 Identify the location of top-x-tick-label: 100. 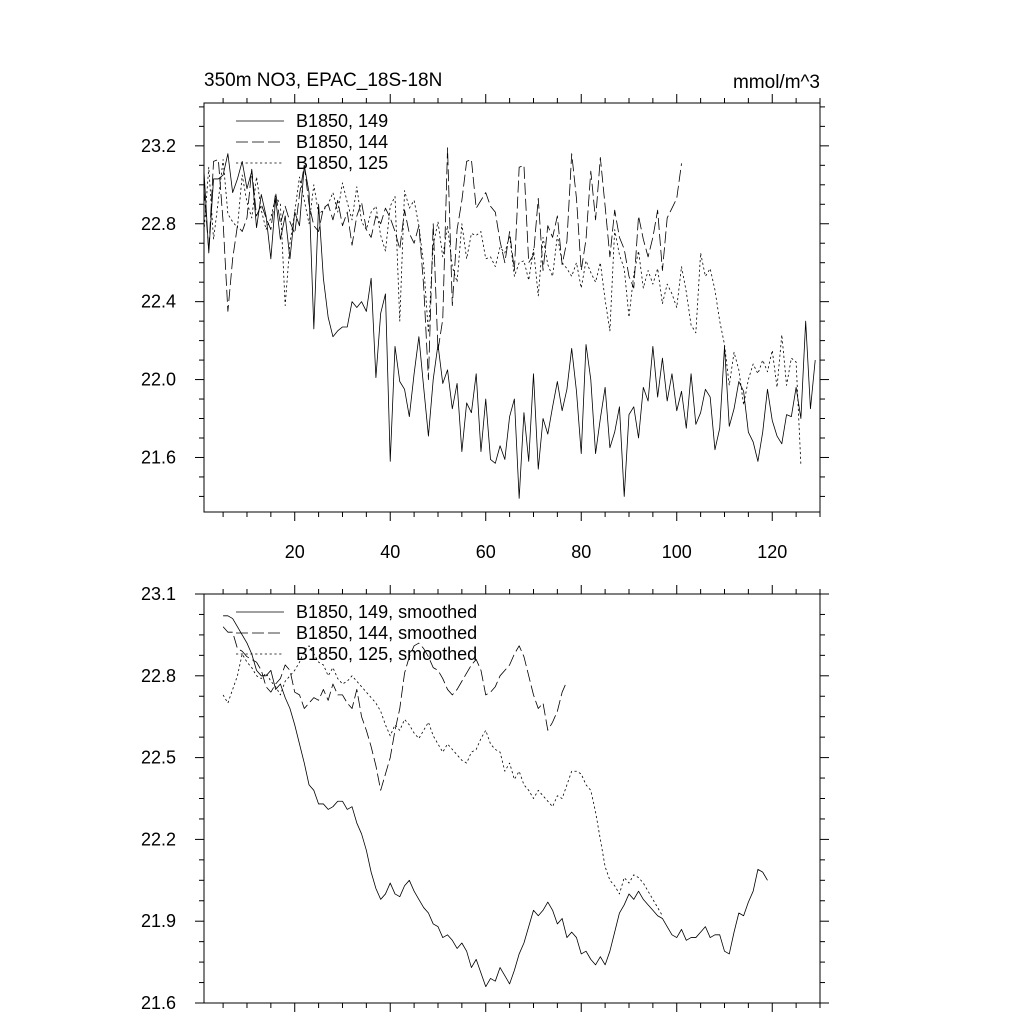
(677, 552).